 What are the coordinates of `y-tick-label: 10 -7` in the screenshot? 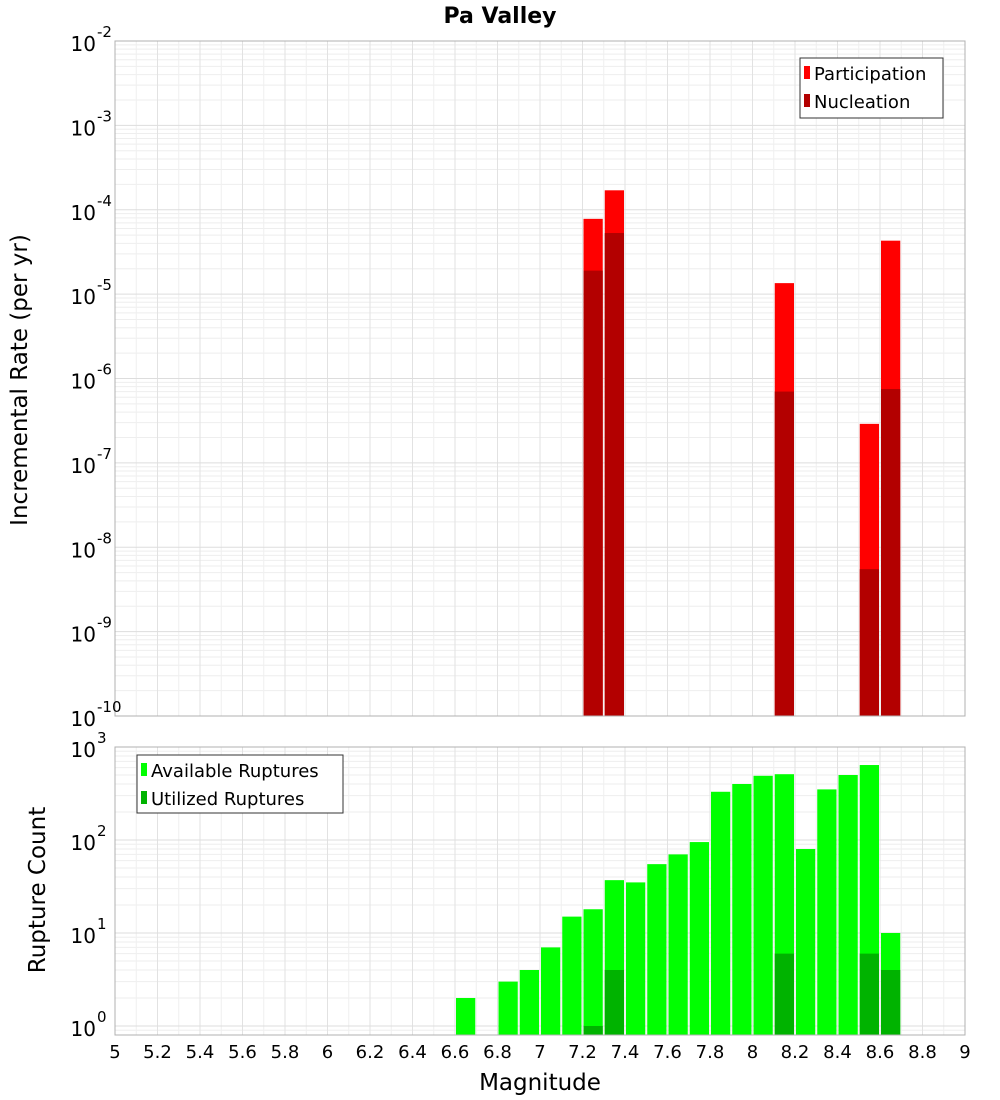 It's located at (91, 461).